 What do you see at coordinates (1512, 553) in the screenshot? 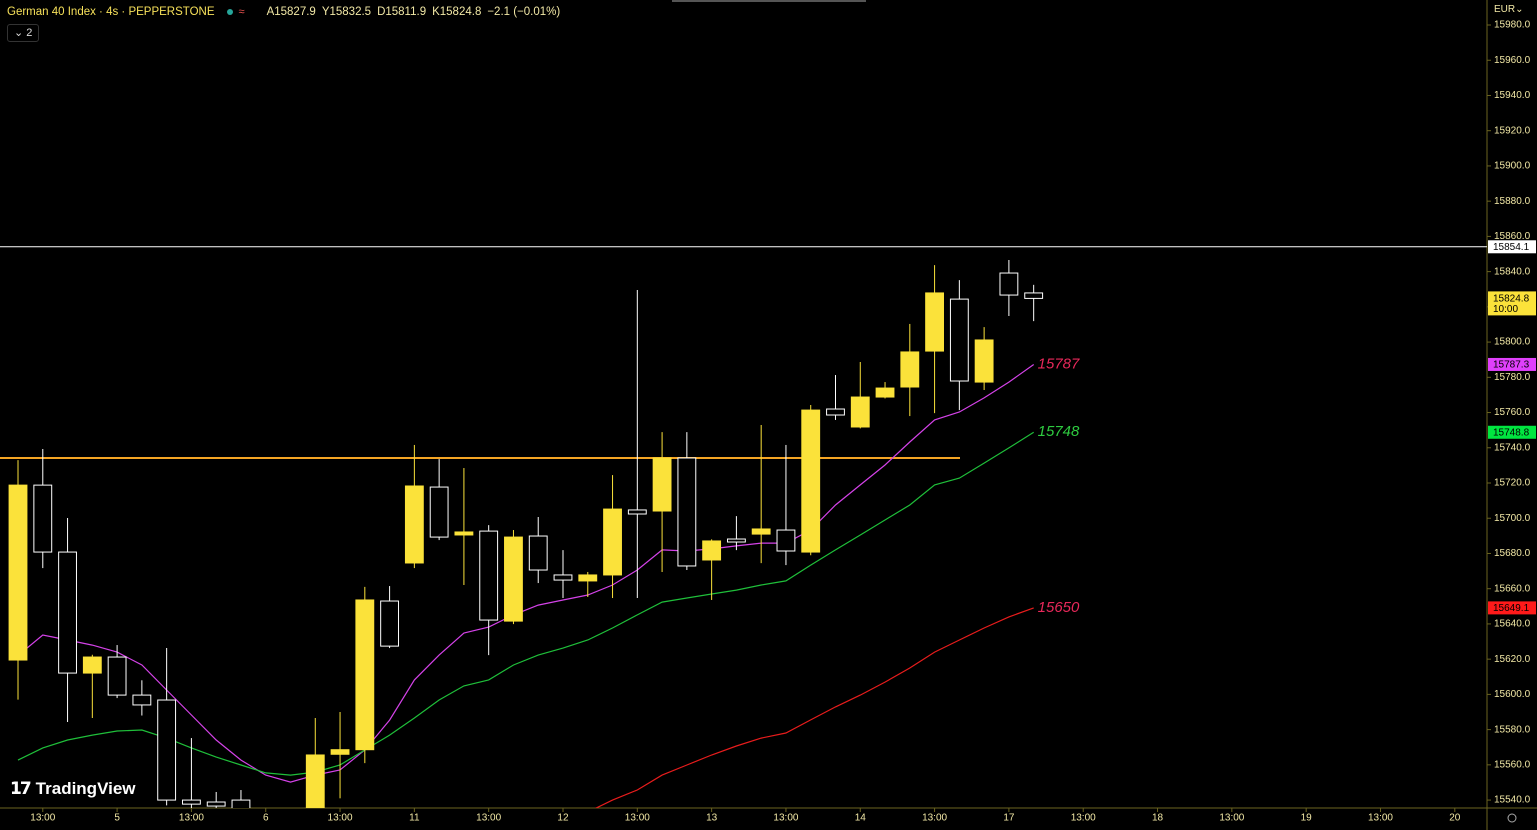
I see `y-tick-label: 15680.0` at bounding box center [1512, 553].